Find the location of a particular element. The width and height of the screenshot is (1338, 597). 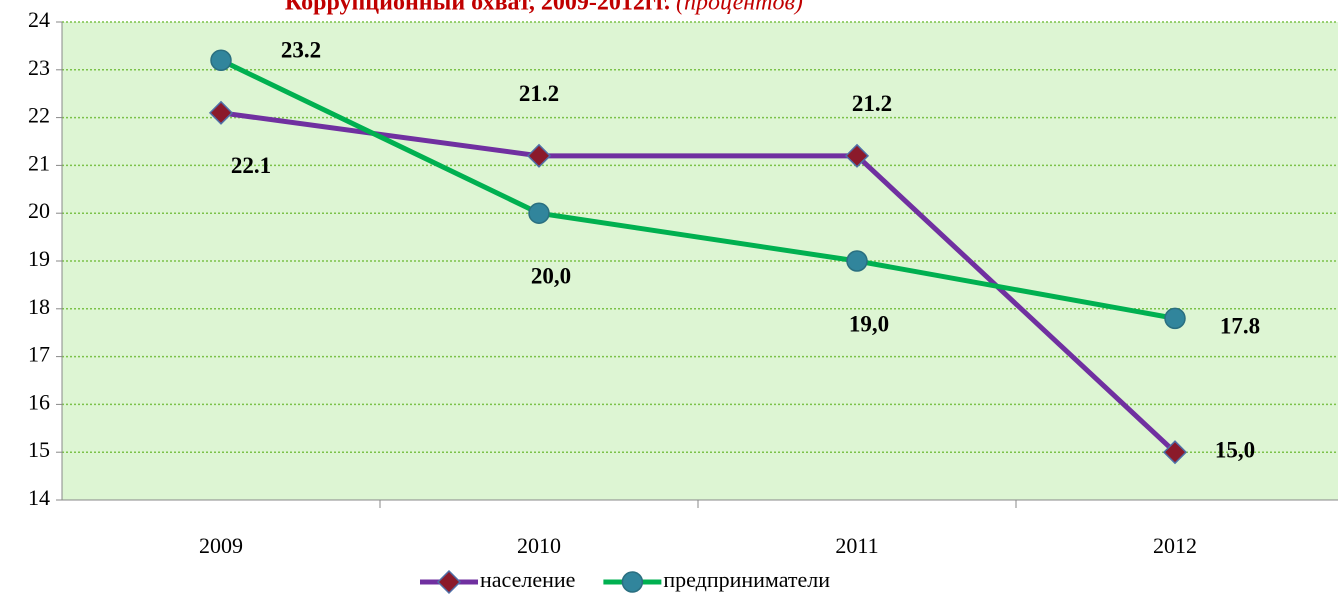

y-tick-label: 17 is located at coordinates (39, 354).